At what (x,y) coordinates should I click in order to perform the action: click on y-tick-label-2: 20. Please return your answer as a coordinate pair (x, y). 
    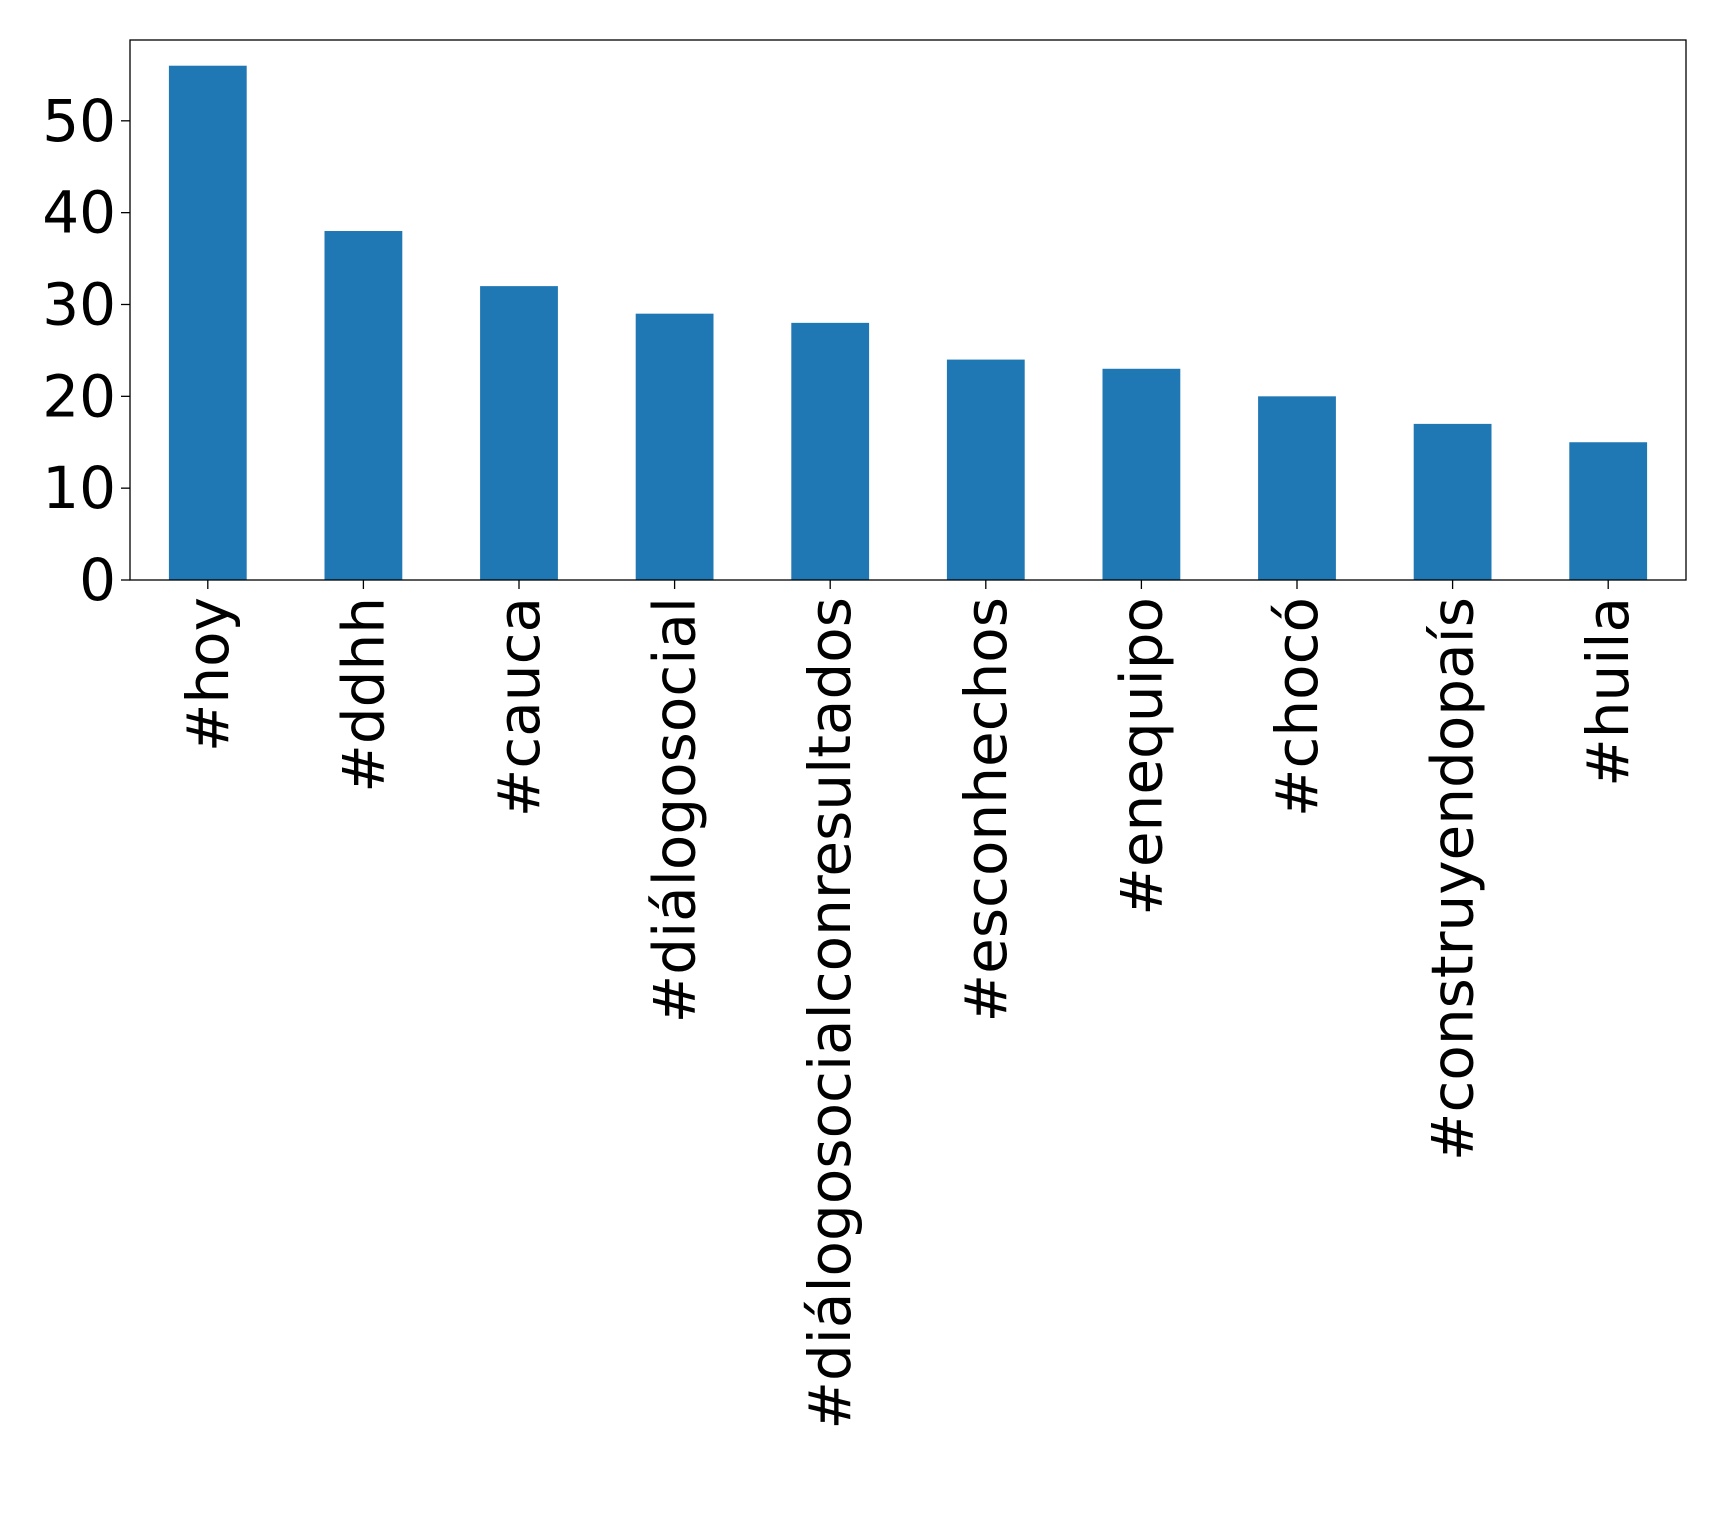
    Looking at the image, I should click on (79, 396).